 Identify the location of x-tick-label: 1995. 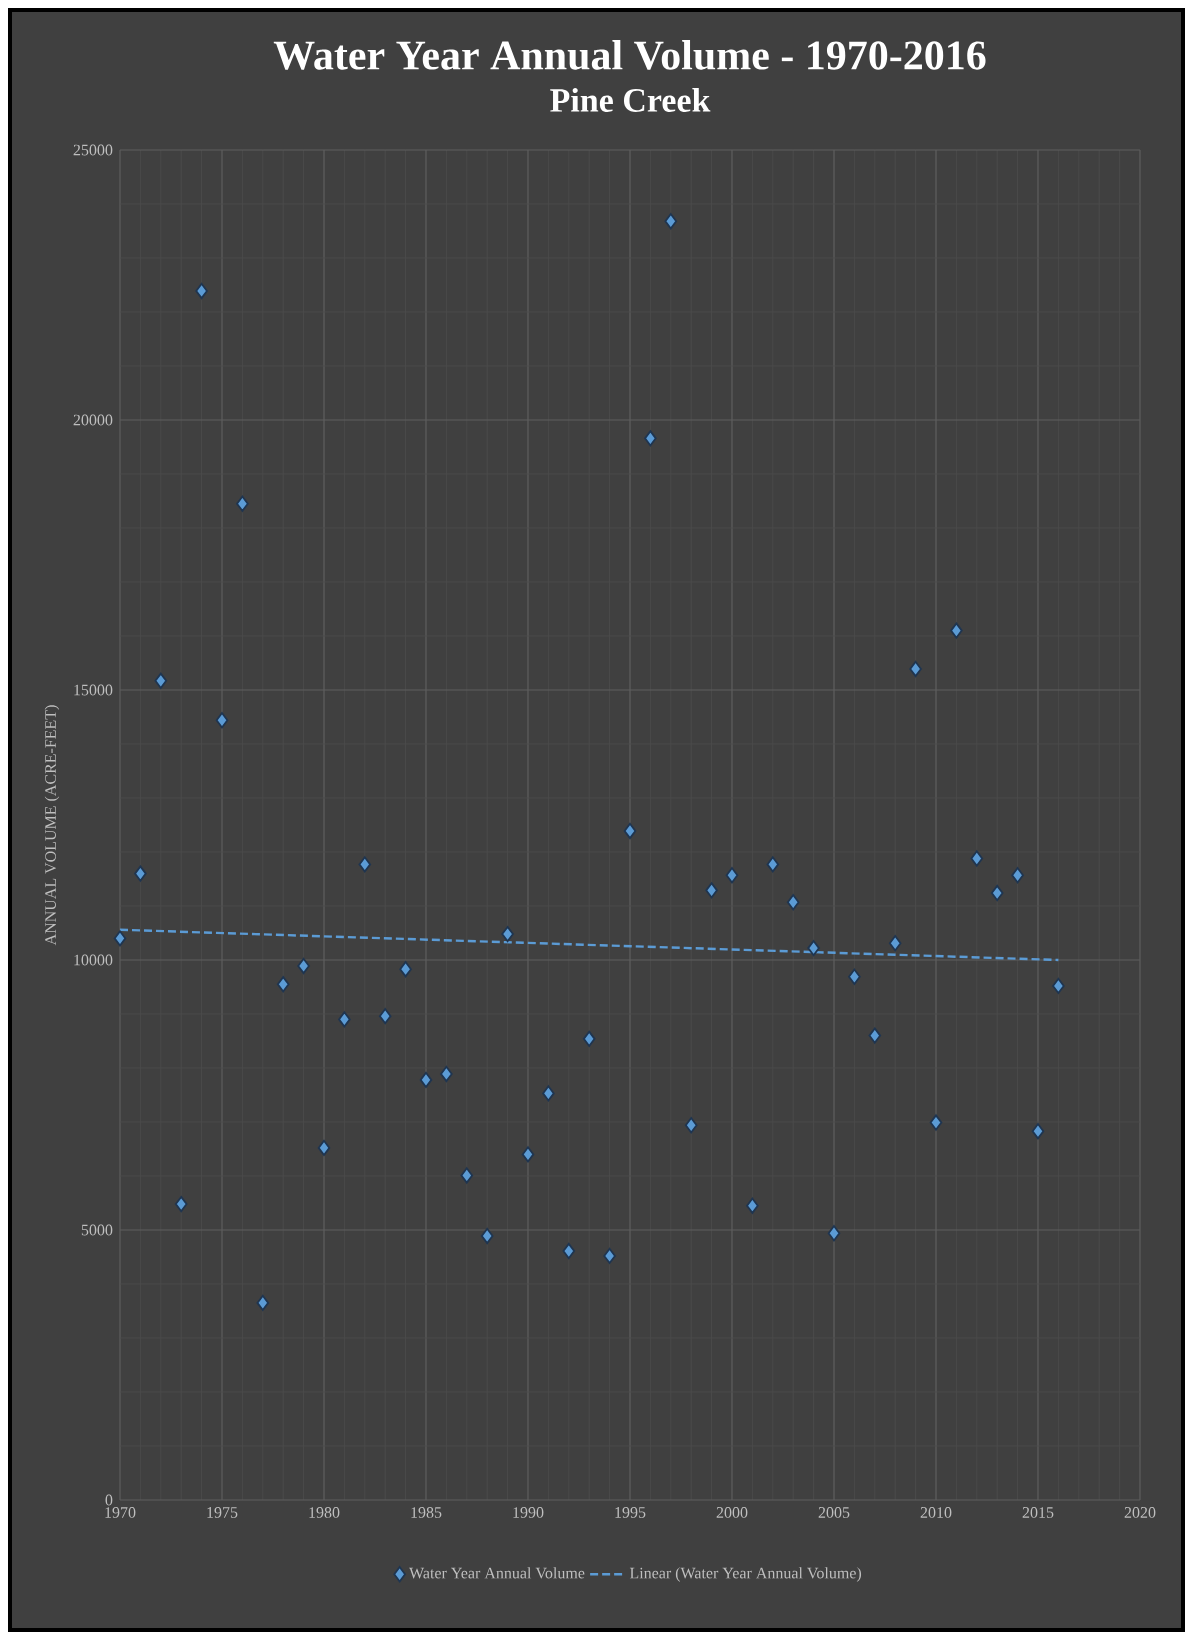
(630, 1512).